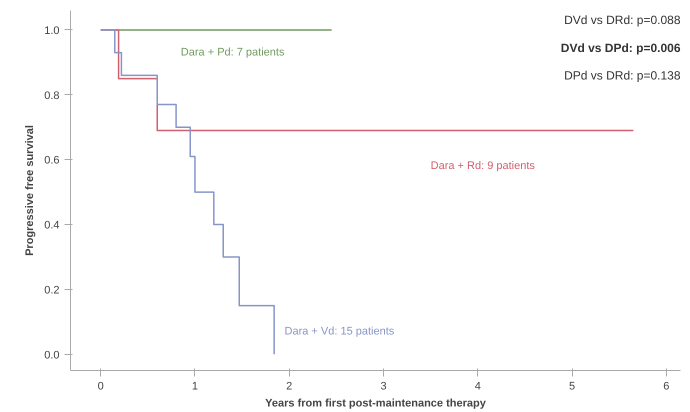  I want to click on x-axis-title: Years from first post-maintenance therapy, so click(376, 404).